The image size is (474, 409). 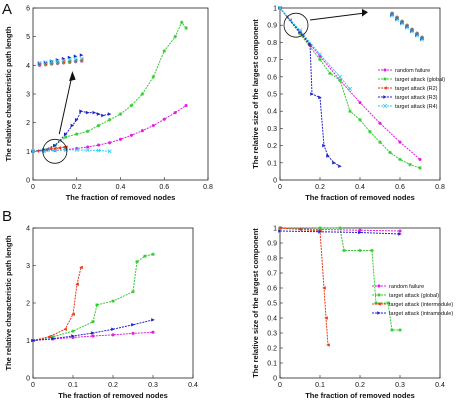 I want to click on y-tick-label: 0.4, so click(x=272, y=319).